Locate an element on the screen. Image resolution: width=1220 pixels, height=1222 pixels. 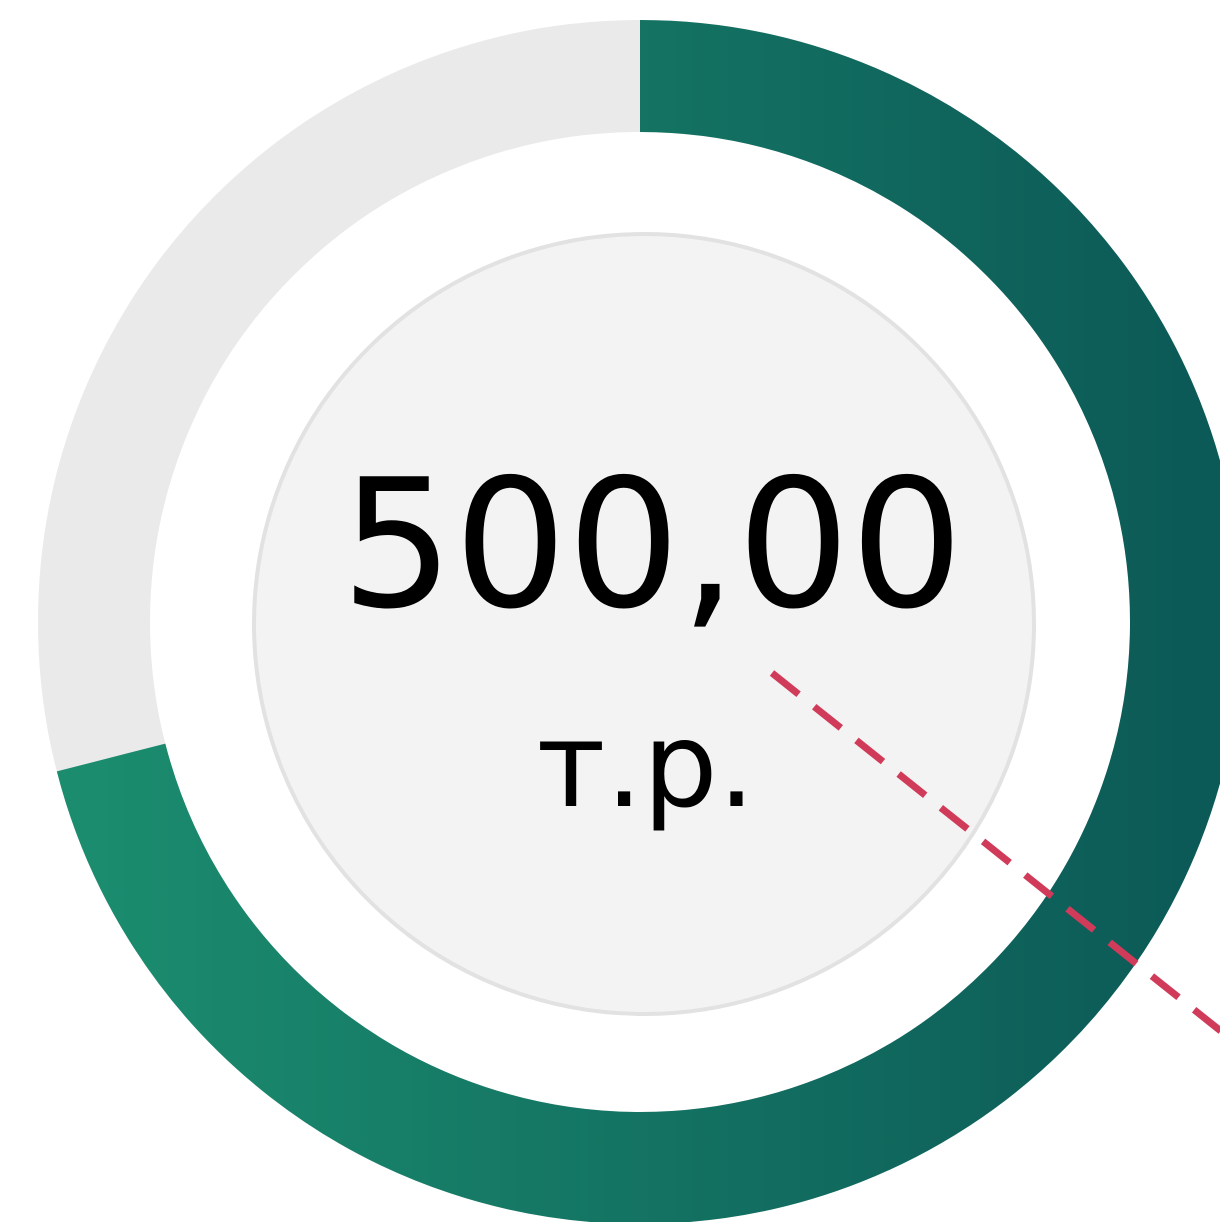
pointer-line is located at coordinates (994, 852).